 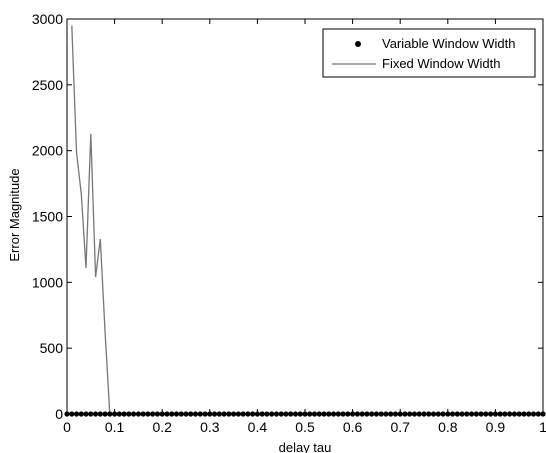 I want to click on x-tick-label: 0.4, so click(x=258, y=427).